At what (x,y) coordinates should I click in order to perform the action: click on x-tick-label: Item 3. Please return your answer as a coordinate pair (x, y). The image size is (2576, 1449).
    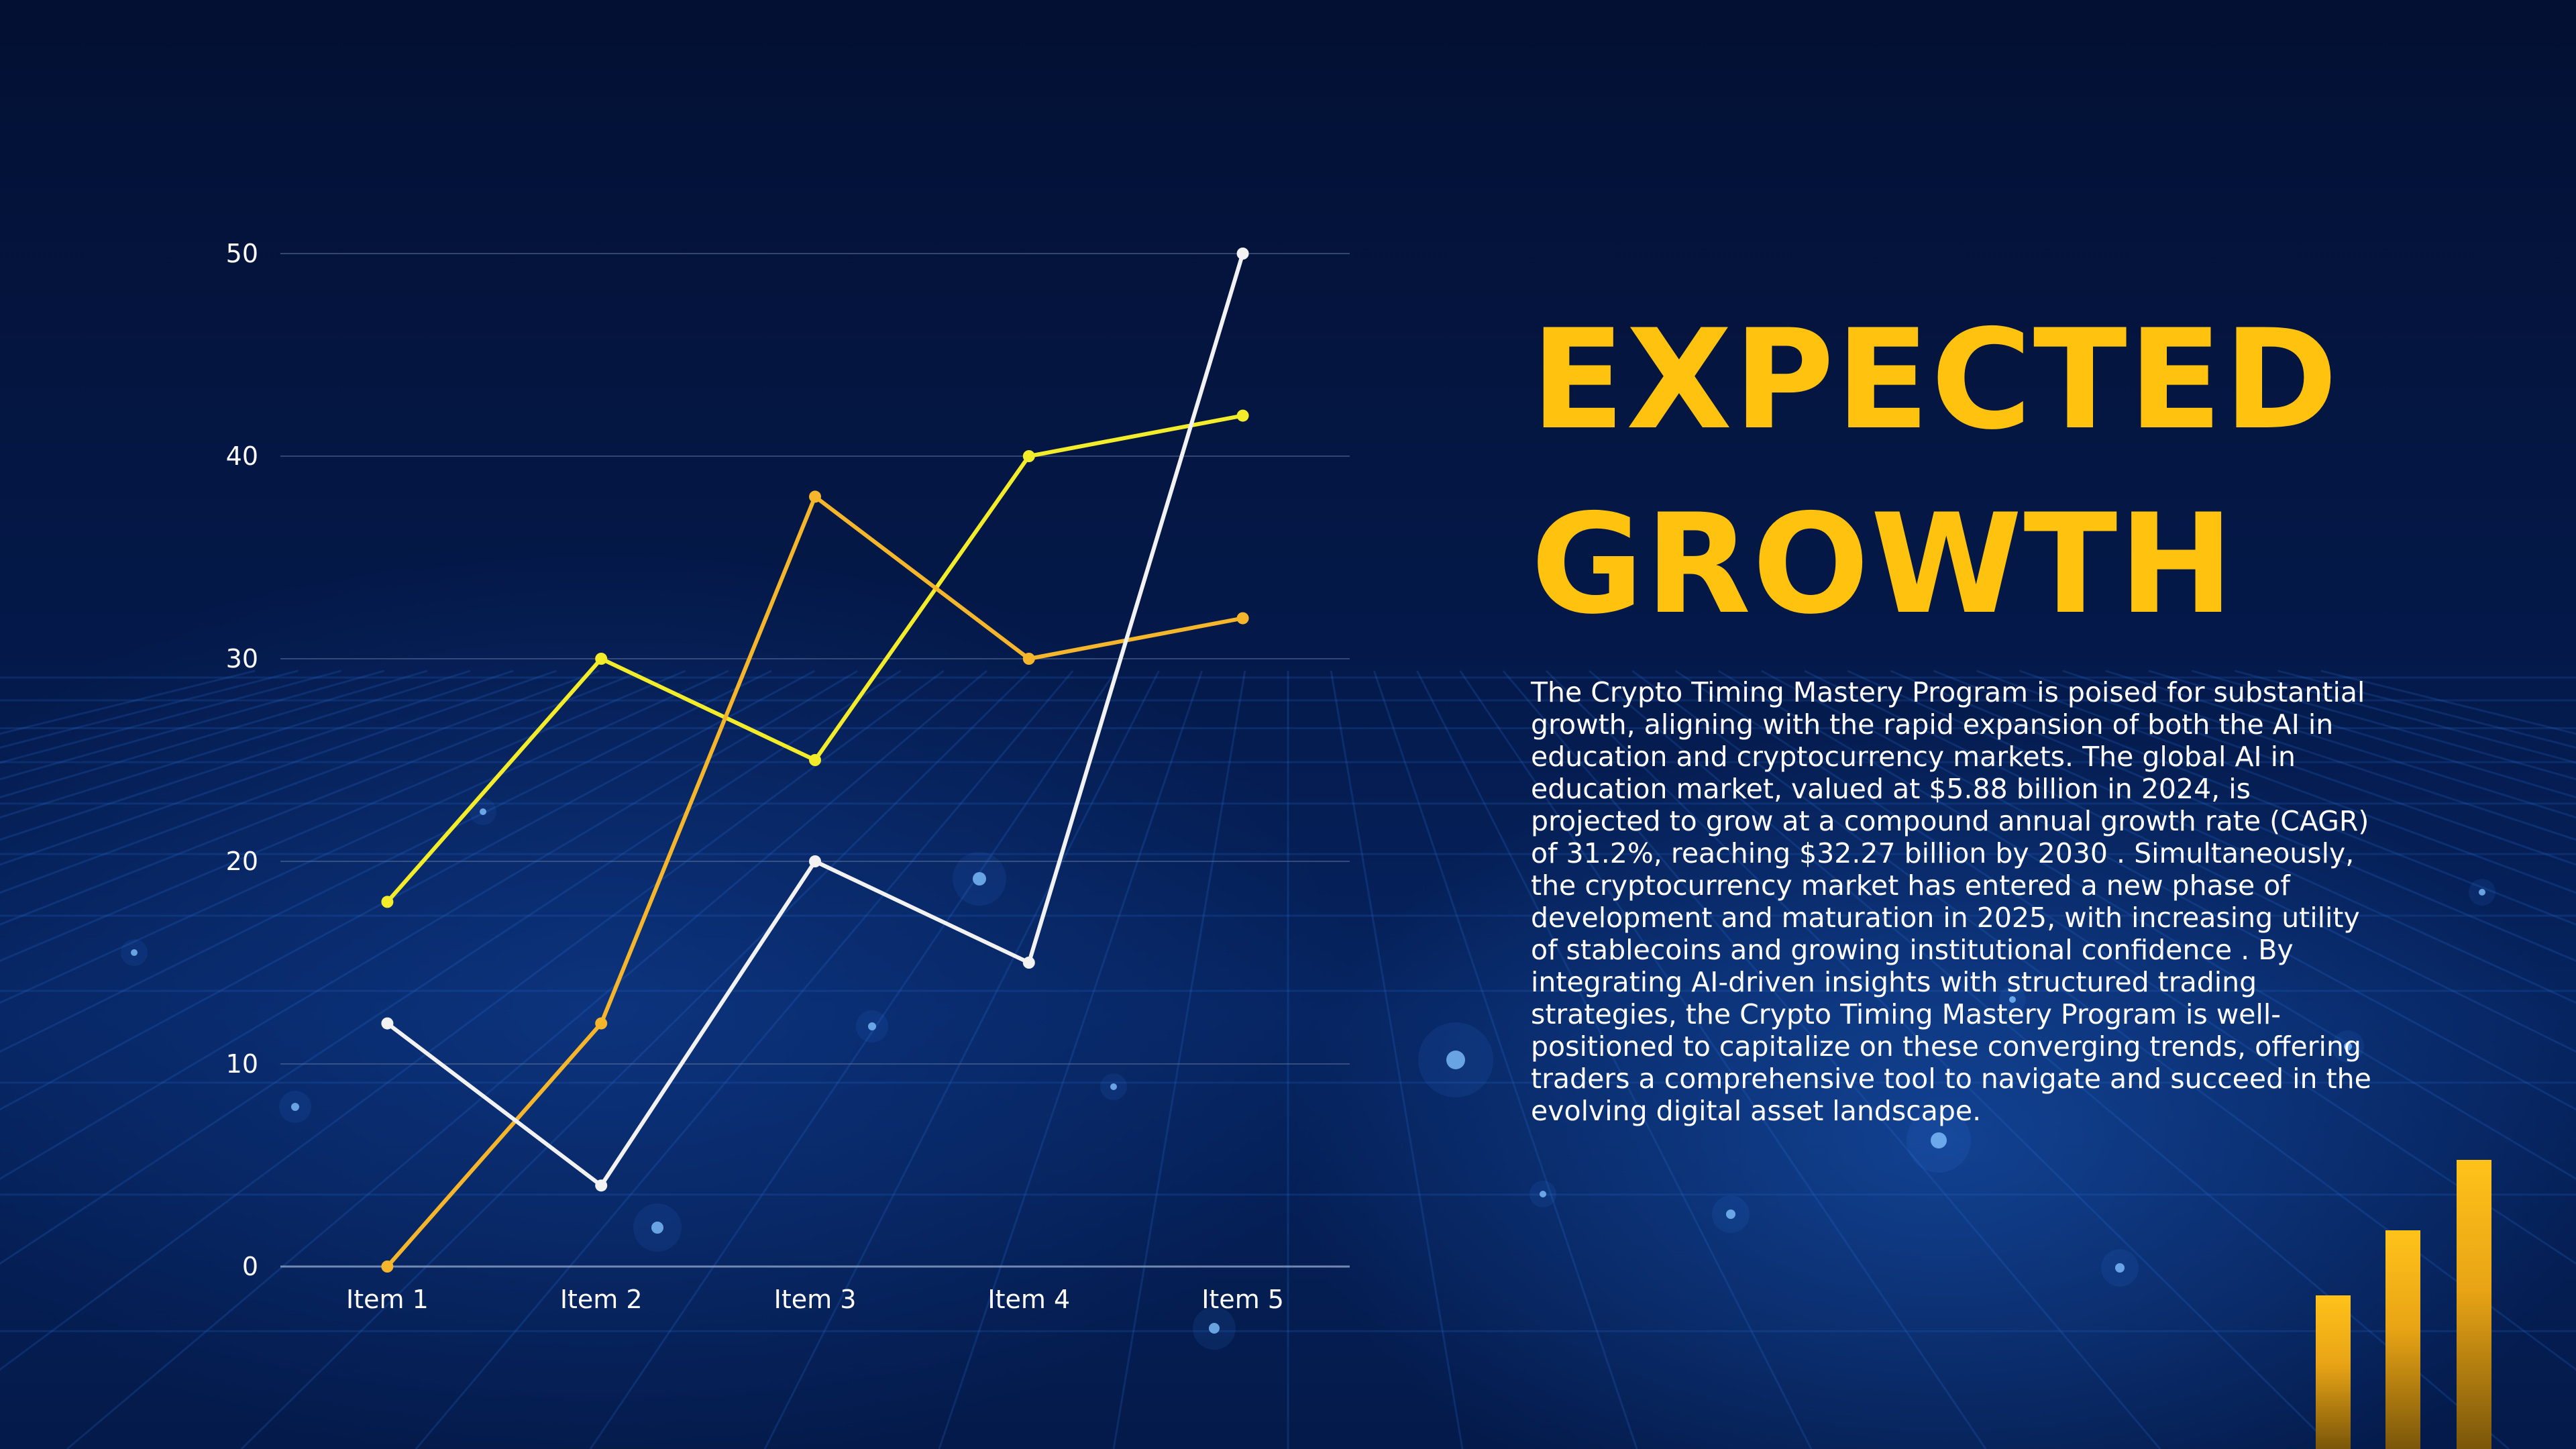
    Looking at the image, I should click on (815, 1299).